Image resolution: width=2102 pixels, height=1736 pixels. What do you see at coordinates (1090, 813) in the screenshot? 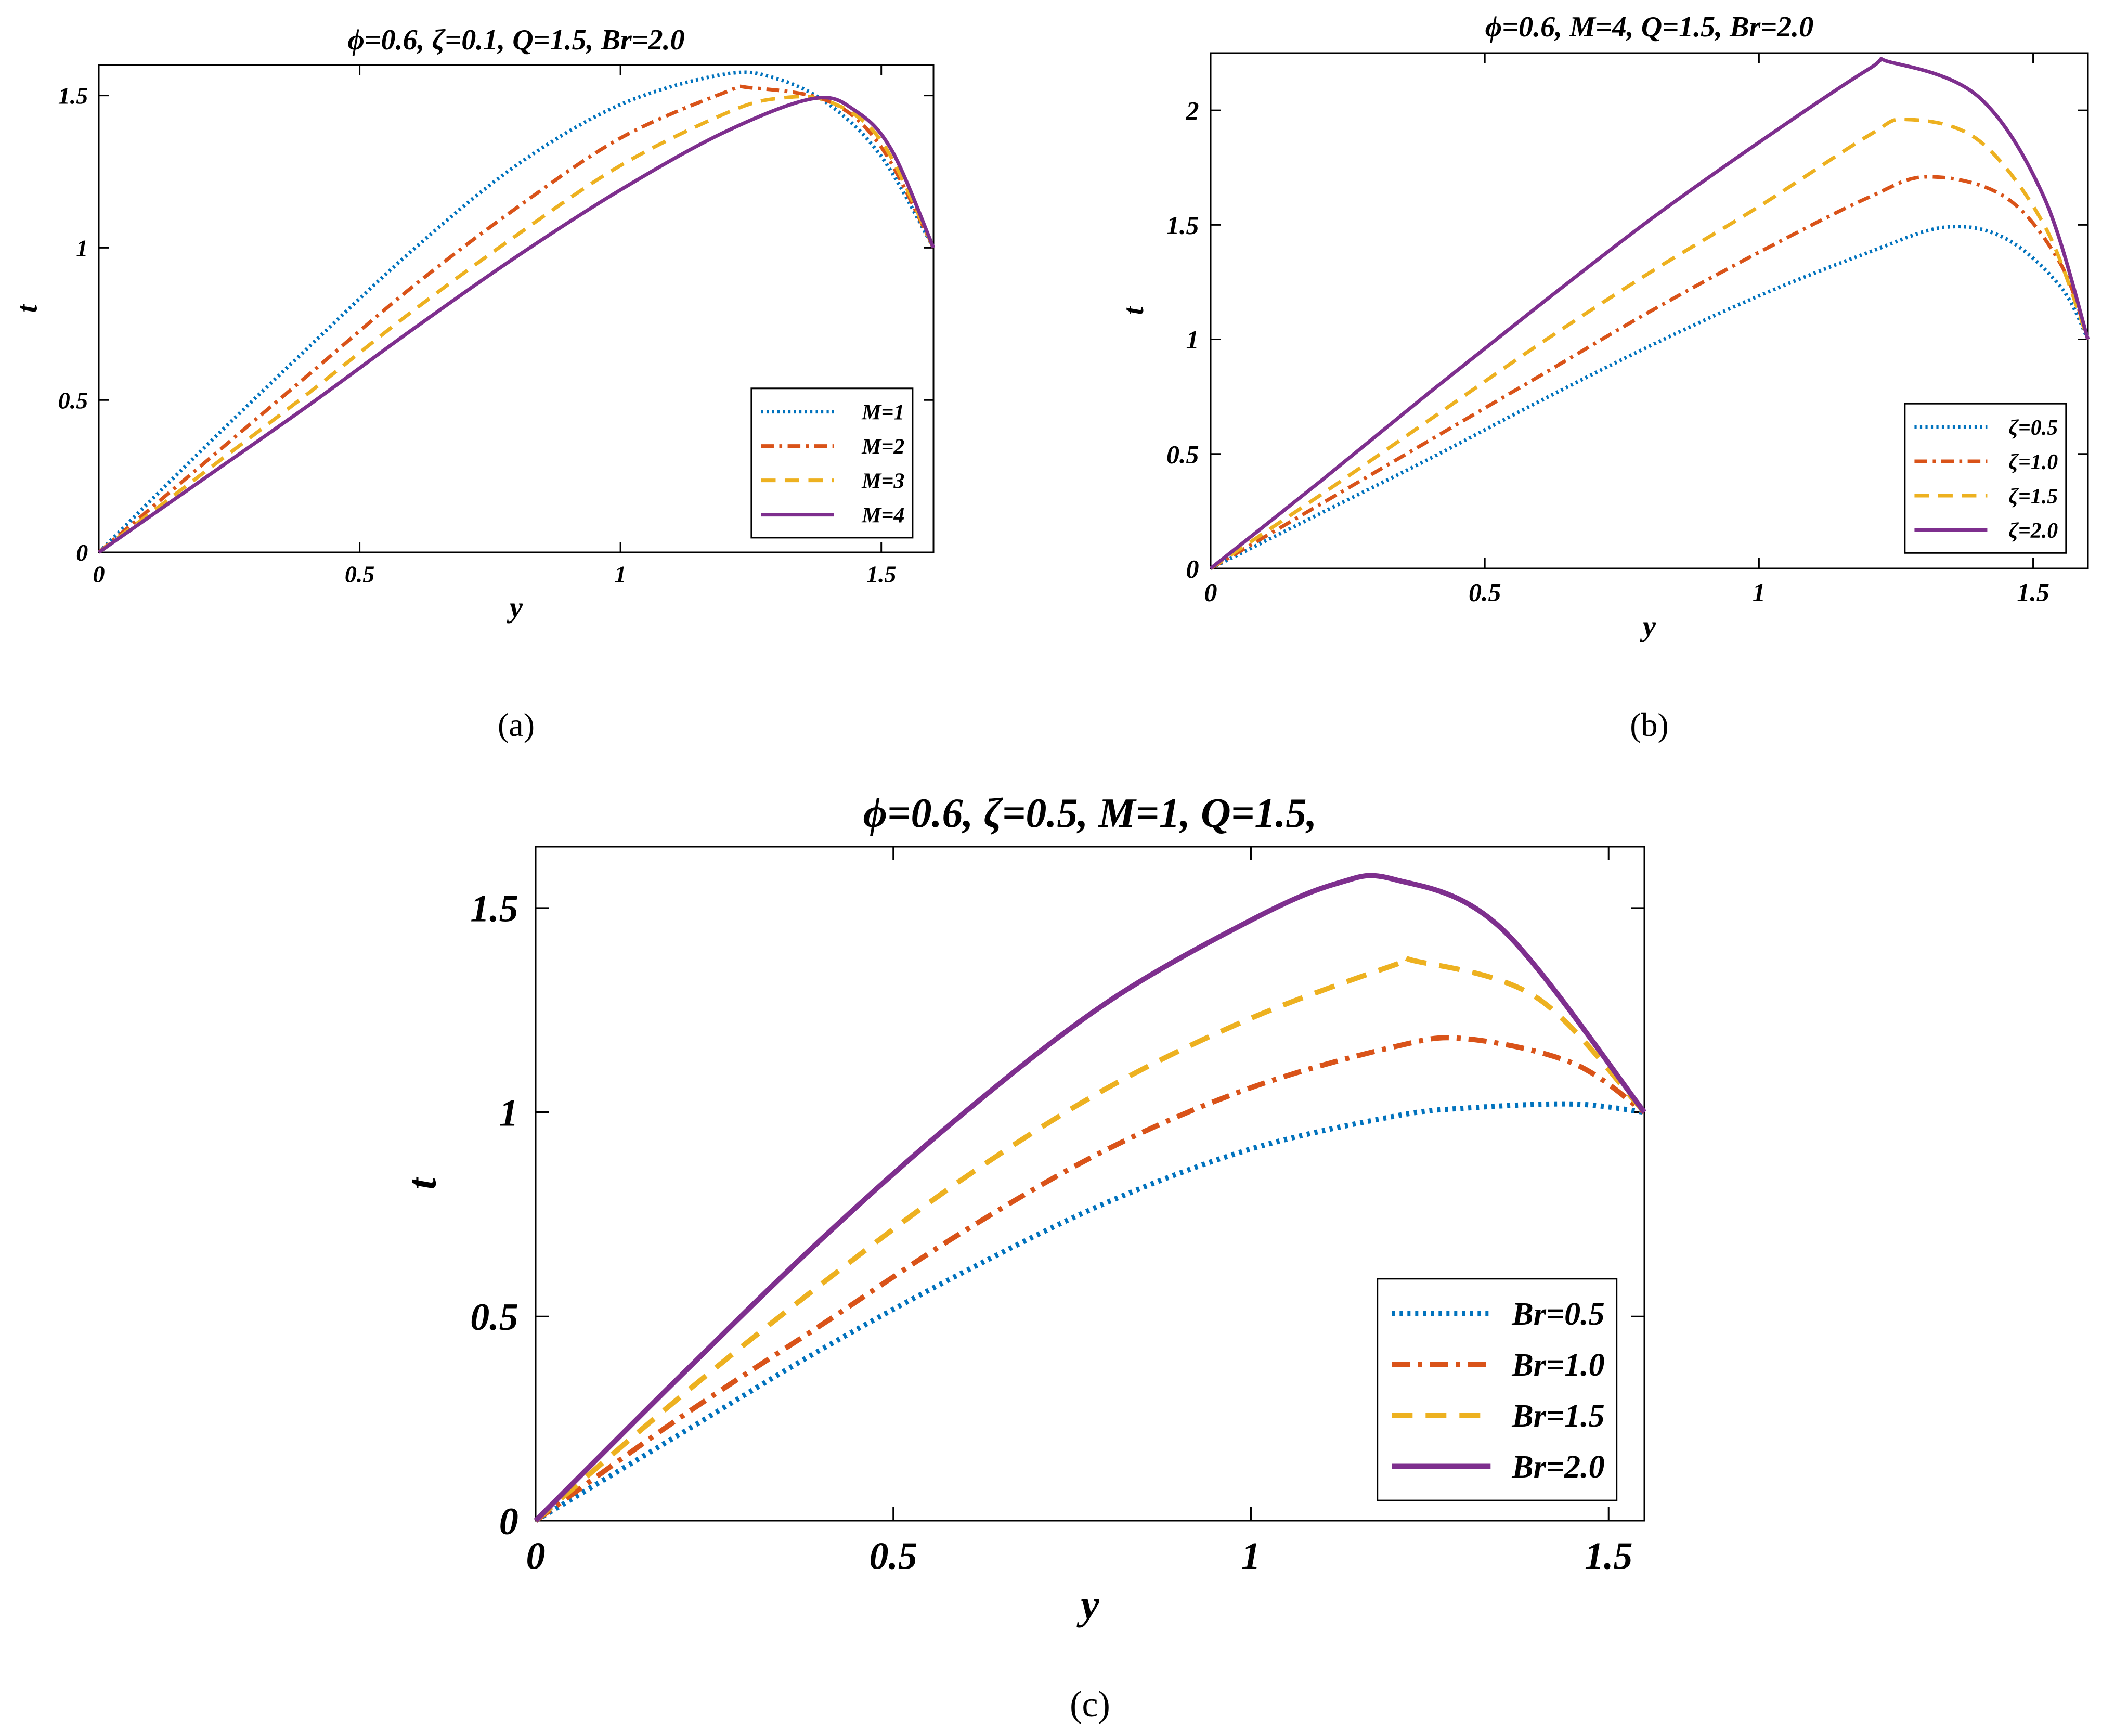
I see `chart-title: ϕ=0.6, ζ=0.5, M=1, Q=1.5,` at bounding box center [1090, 813].